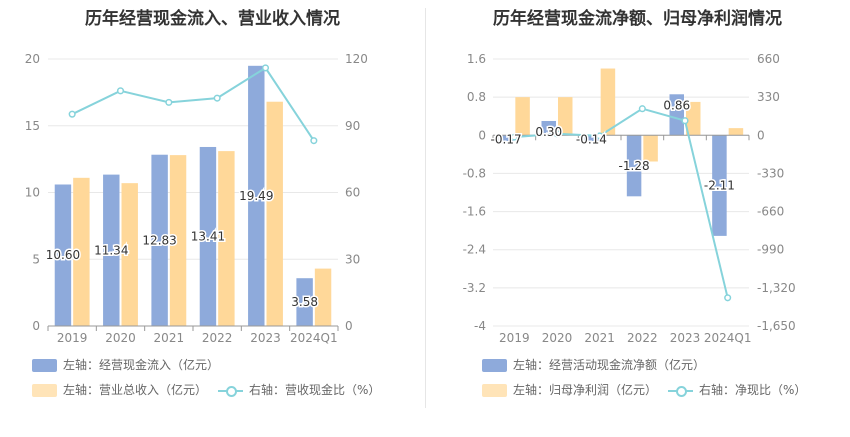 Image resolution: width=850 pixels, height=437 pixels. Describe the element at coordinates (476, 59) in the screenshot. I see `y-axis-left-tick-label: 1.6` at that location.